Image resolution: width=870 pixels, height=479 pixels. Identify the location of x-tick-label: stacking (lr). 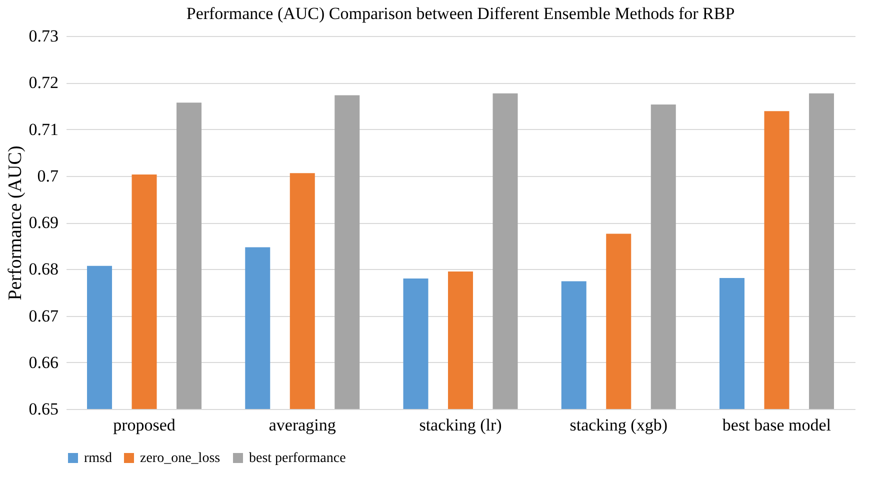
(460, 425).